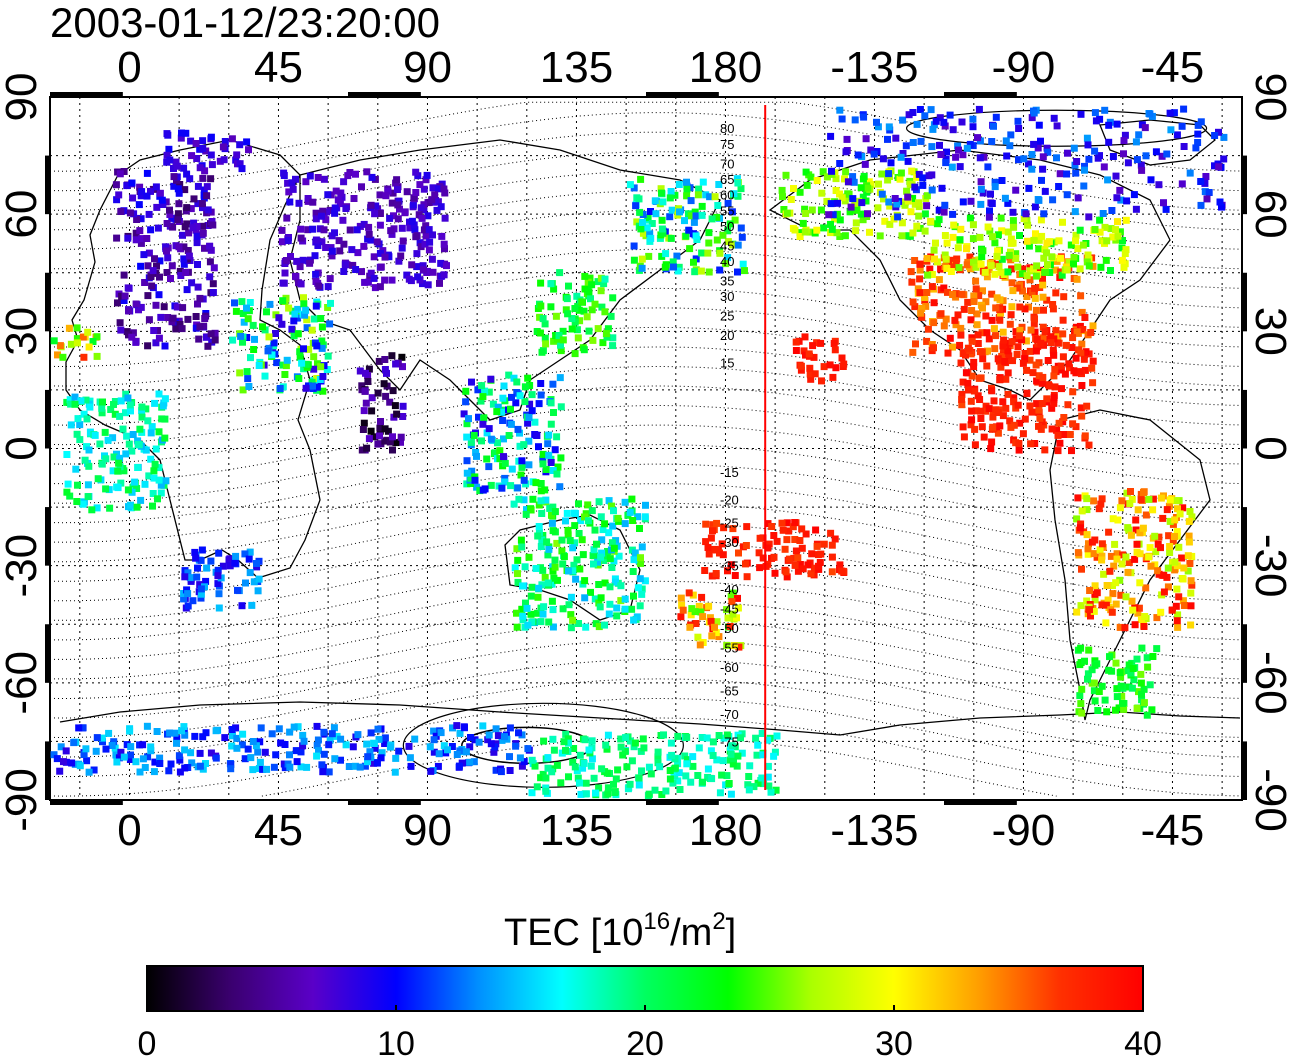  Describe the element at coordinates (729, 523) in the screenshot. I see `contour-label: -25` at that location.